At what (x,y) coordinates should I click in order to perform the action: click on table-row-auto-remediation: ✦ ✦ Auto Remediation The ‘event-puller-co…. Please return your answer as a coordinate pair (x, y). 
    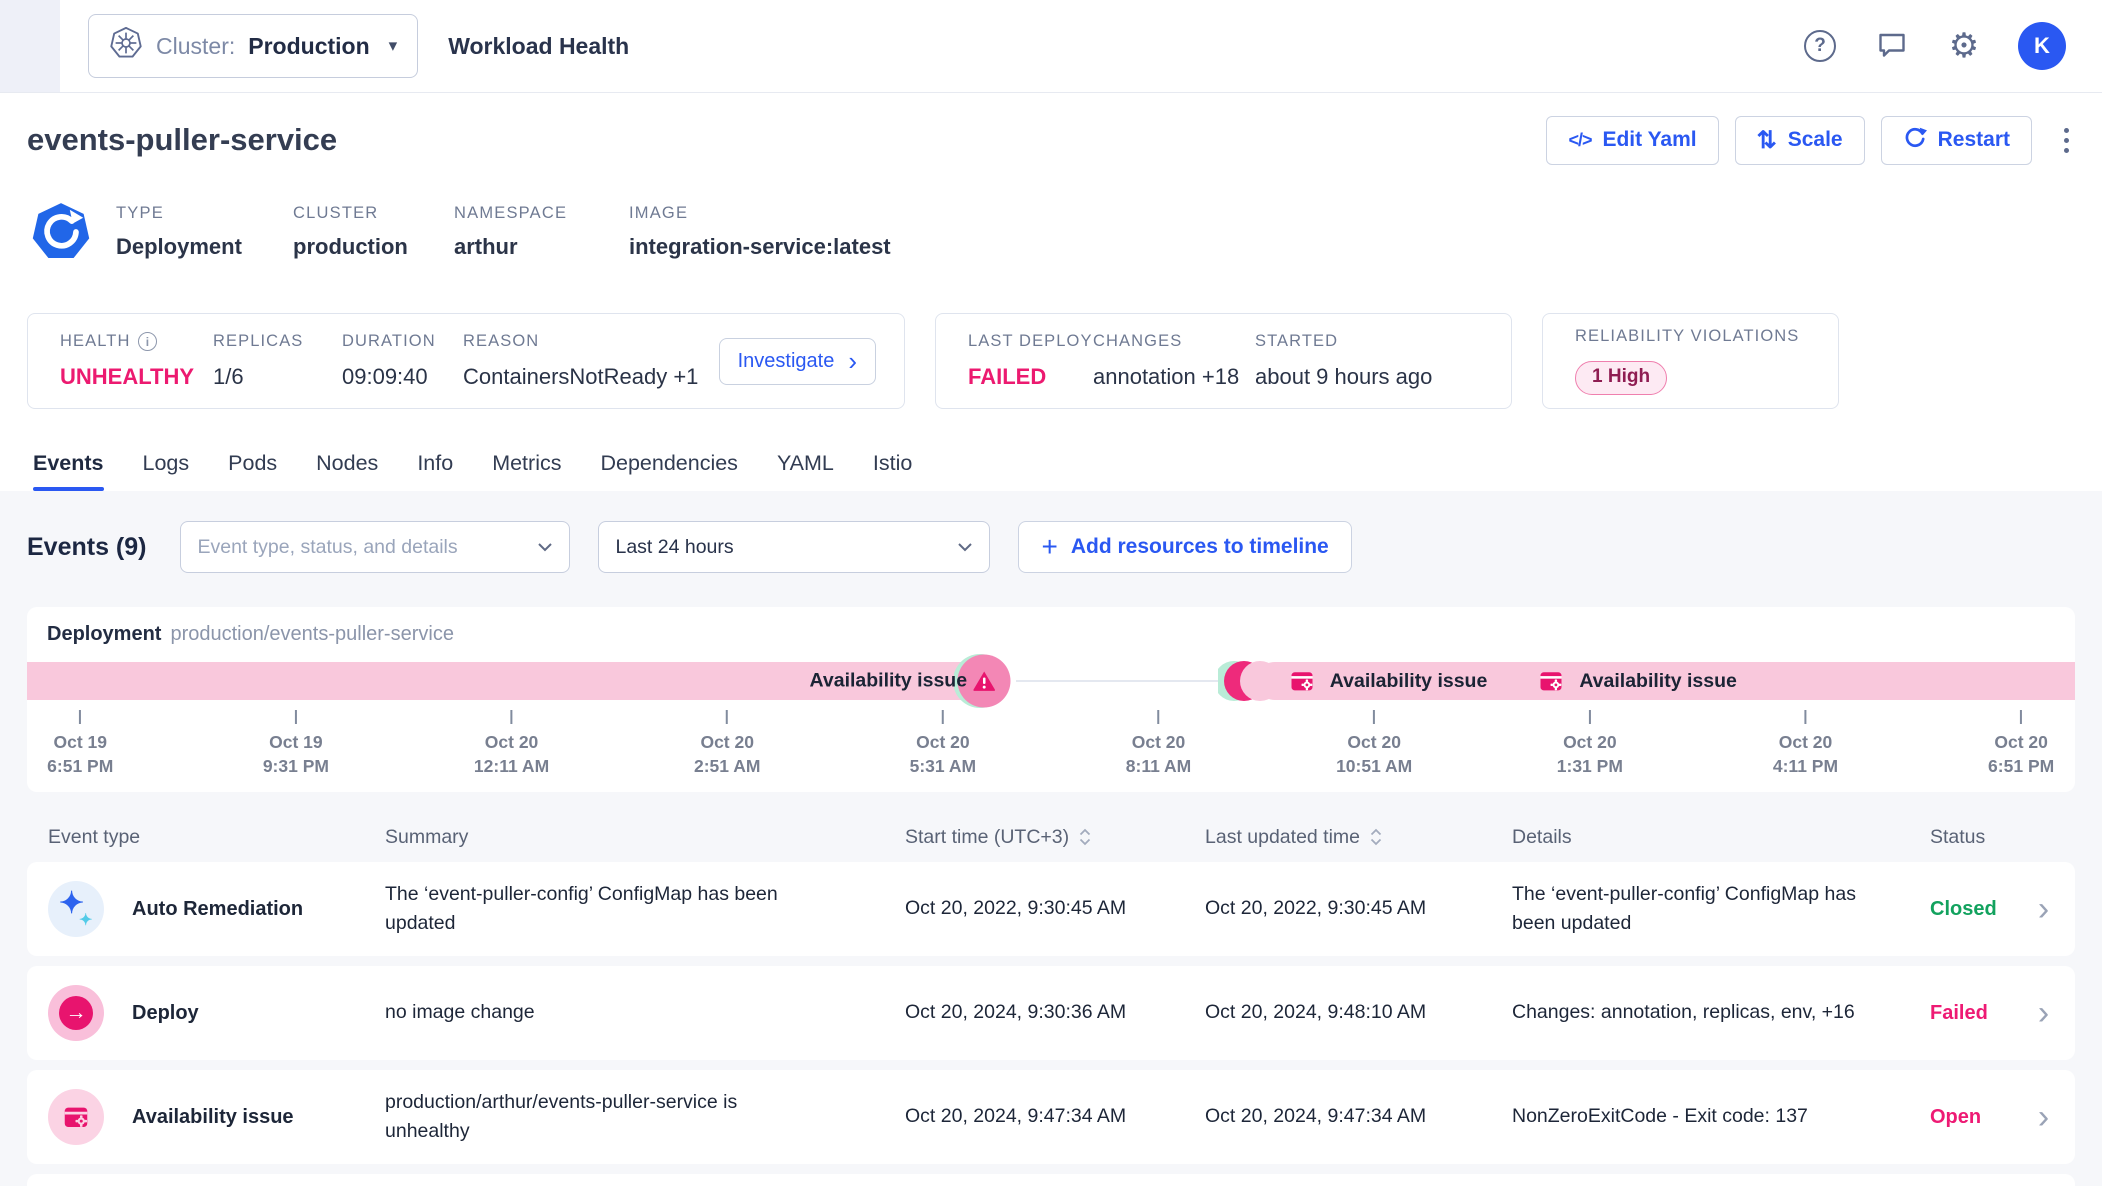
    Looking at the image, I should click on (1051, 909).